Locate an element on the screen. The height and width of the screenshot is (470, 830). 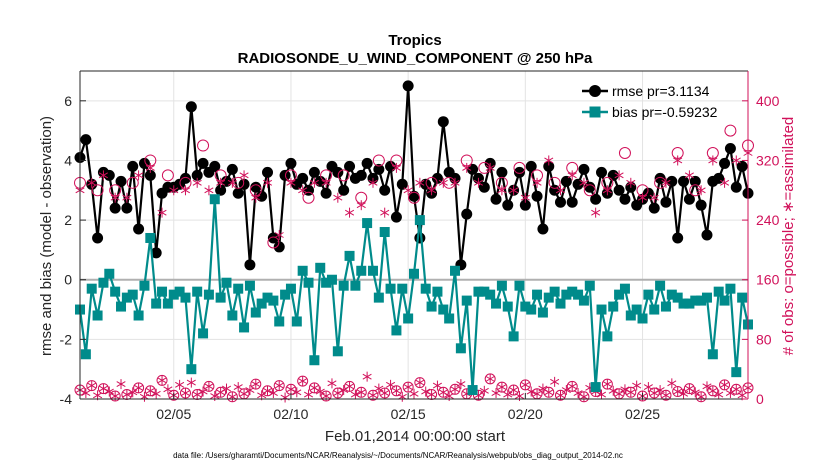
chart-title: Tropics is located at coordinates (414, 40).